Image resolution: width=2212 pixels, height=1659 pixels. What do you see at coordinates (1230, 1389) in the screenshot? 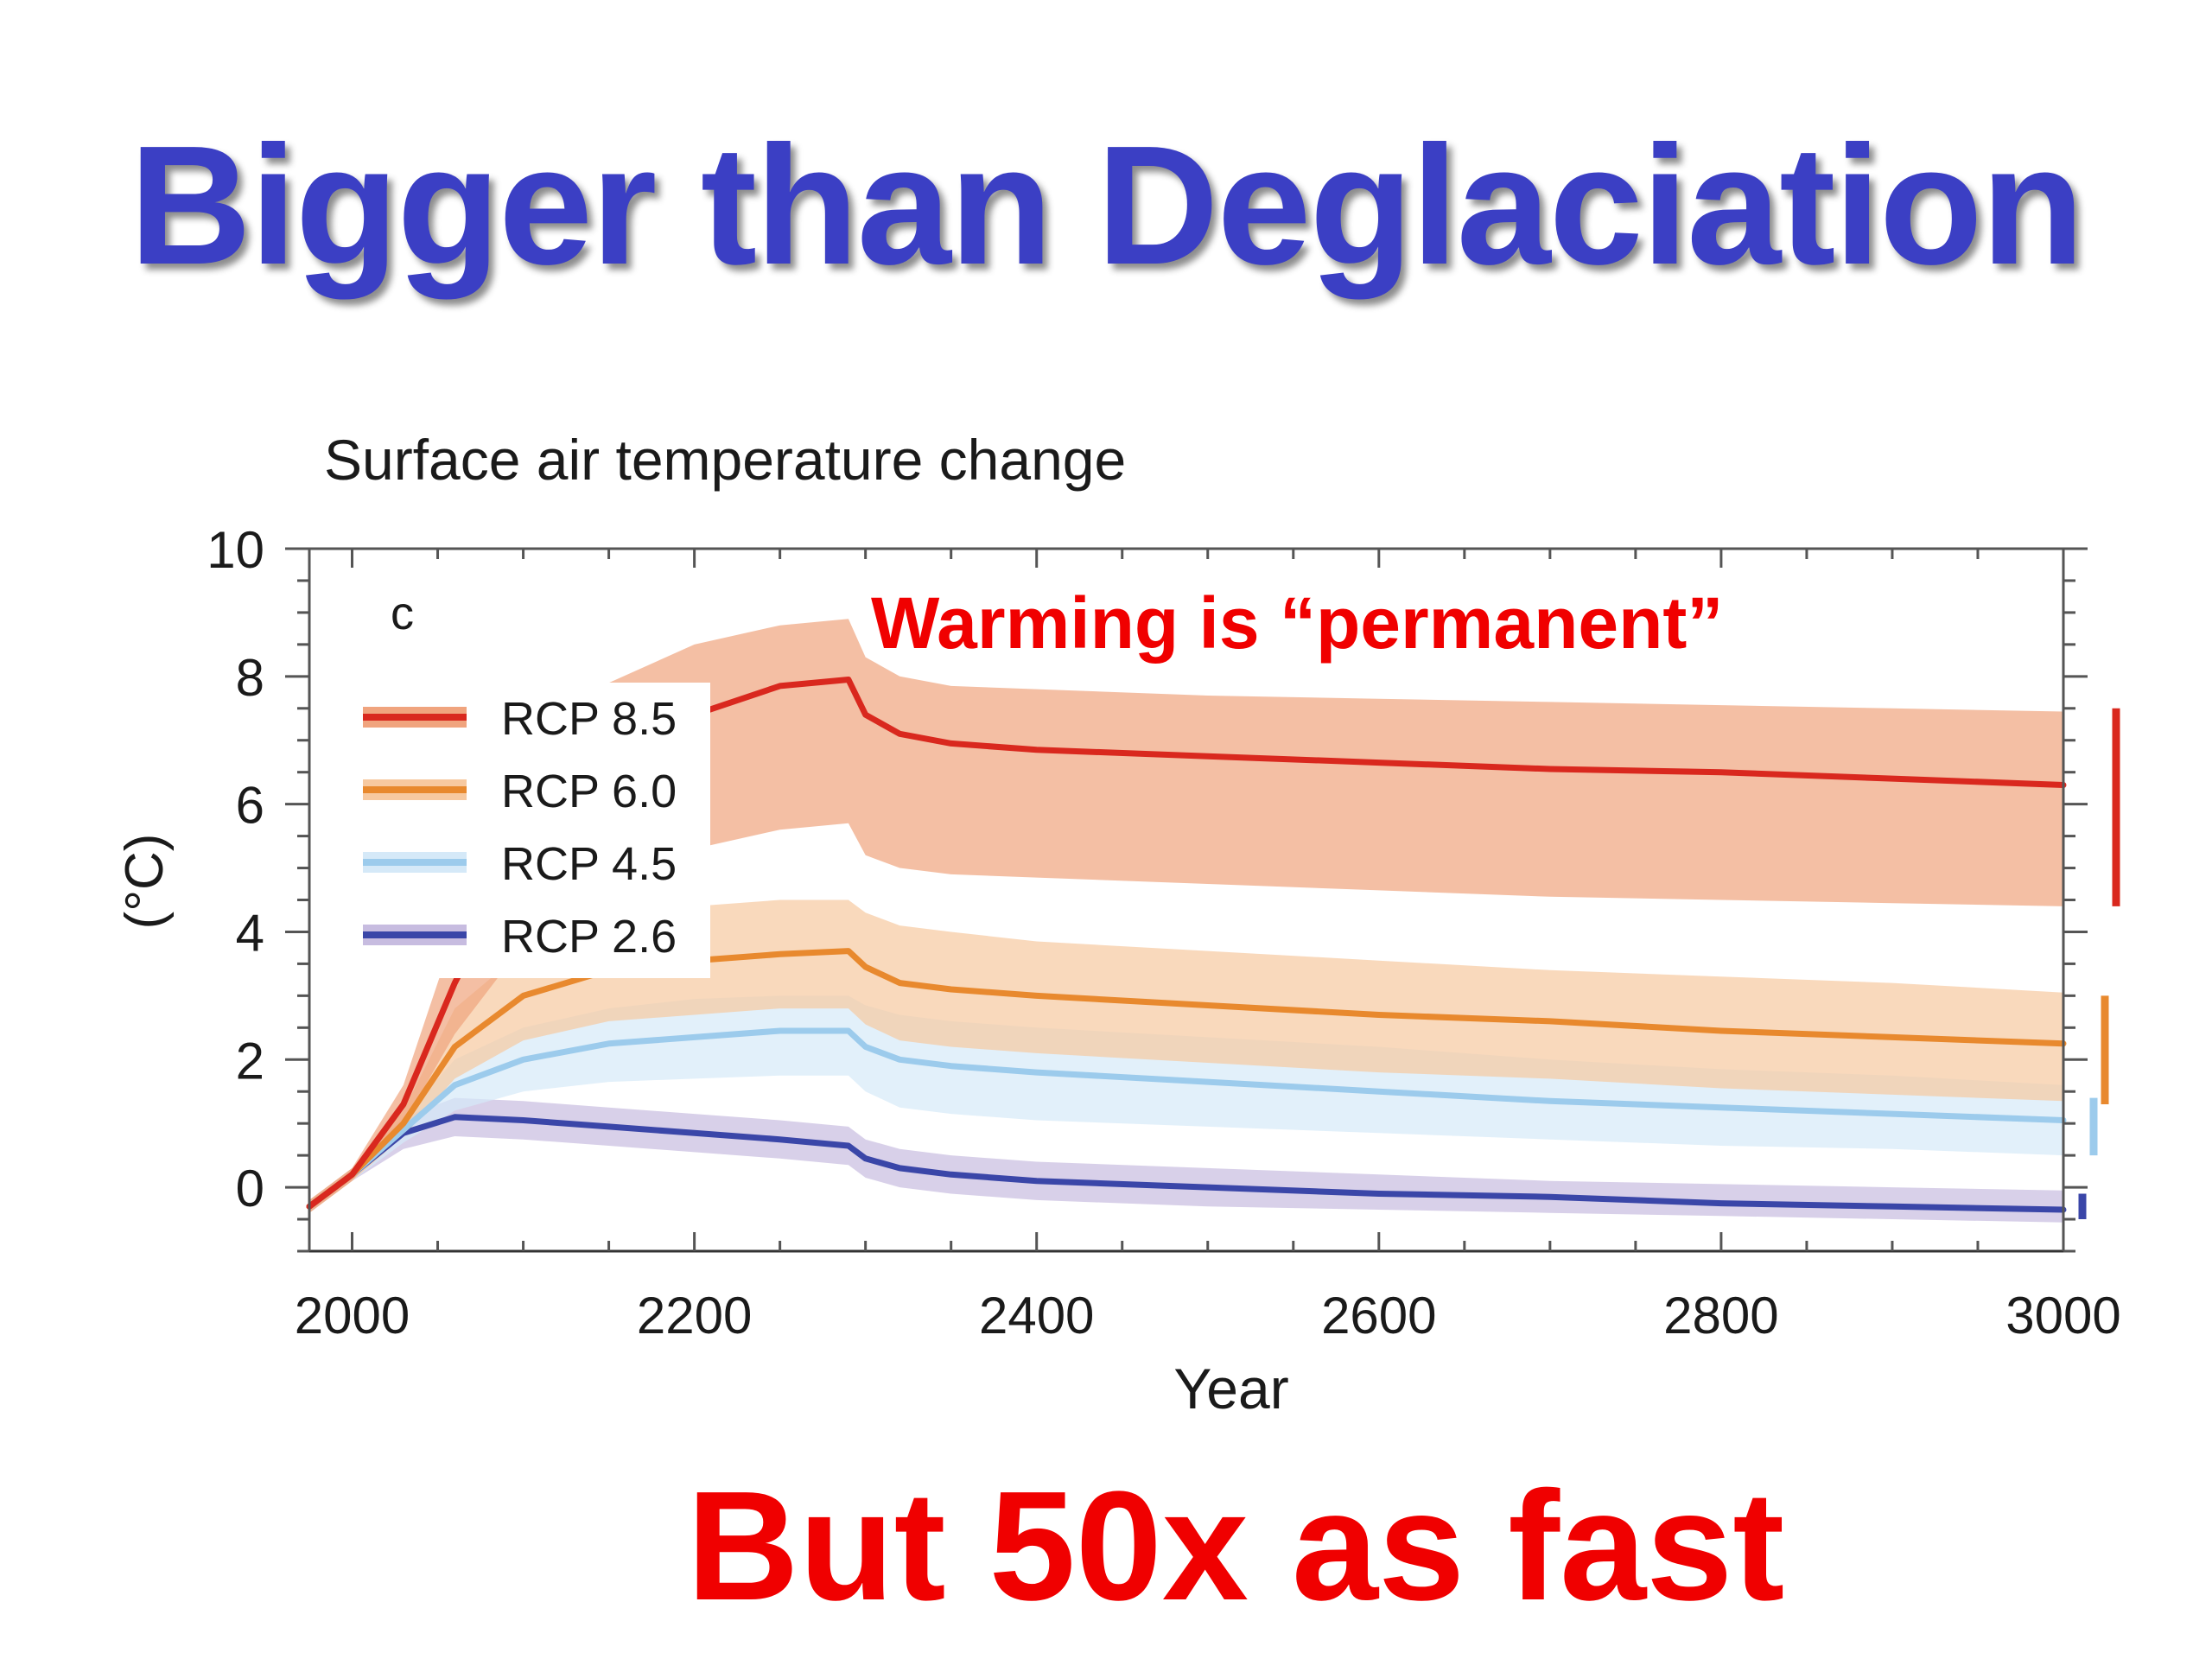
I see `x-axis-label: Year` at bounding box center [1230, 1389].